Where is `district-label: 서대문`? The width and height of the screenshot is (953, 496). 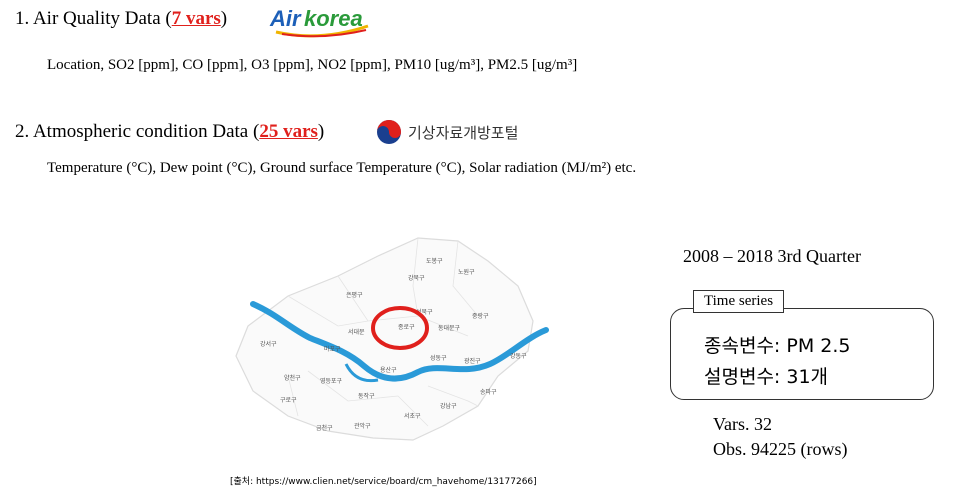 district-label: 서대문 is located at coordinates (356, 332).